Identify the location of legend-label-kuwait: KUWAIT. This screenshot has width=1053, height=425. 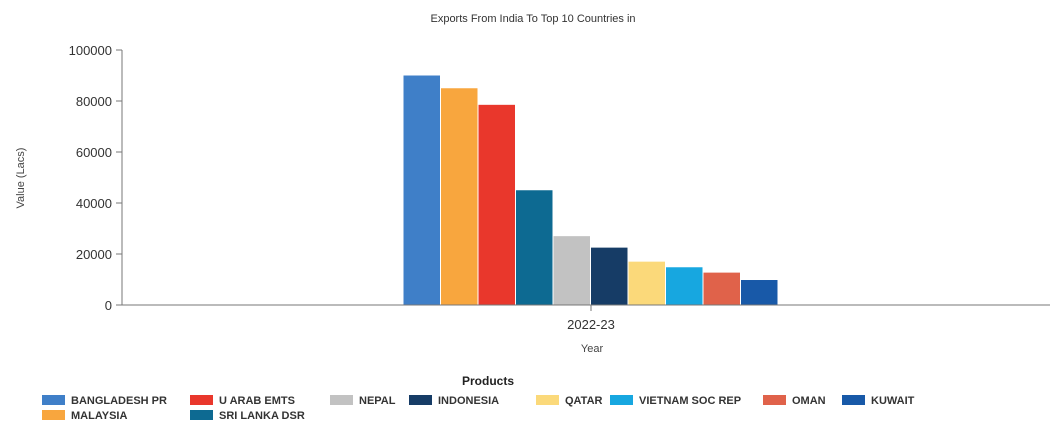
(893, 401).